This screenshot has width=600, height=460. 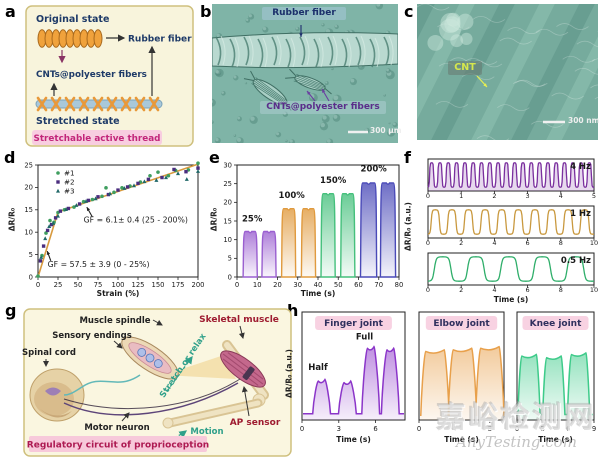 What do you see at coordinates (57, 395) in the screenshot?
I see `spinal-cord-graphic` at bounding box center [57, 395].